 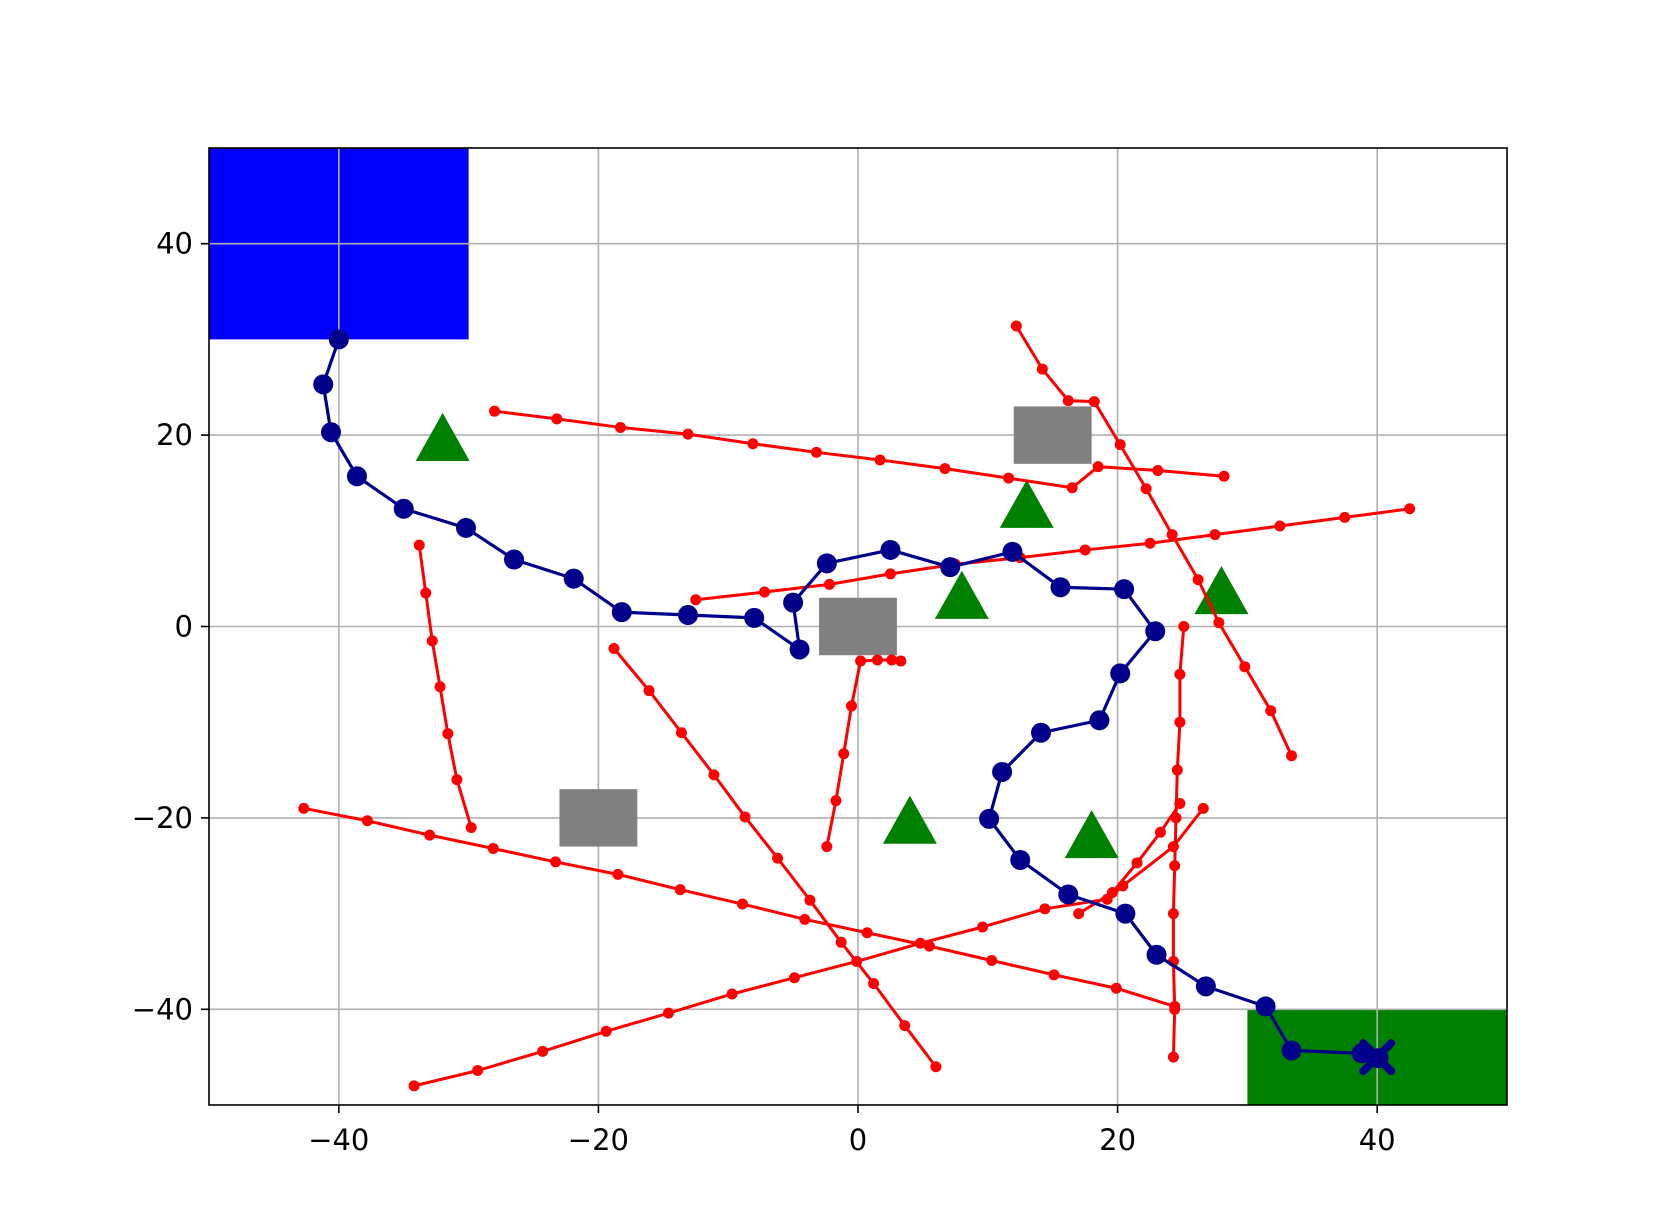 I want to click on y-tick-label: 0, so click(x=184, y=627).